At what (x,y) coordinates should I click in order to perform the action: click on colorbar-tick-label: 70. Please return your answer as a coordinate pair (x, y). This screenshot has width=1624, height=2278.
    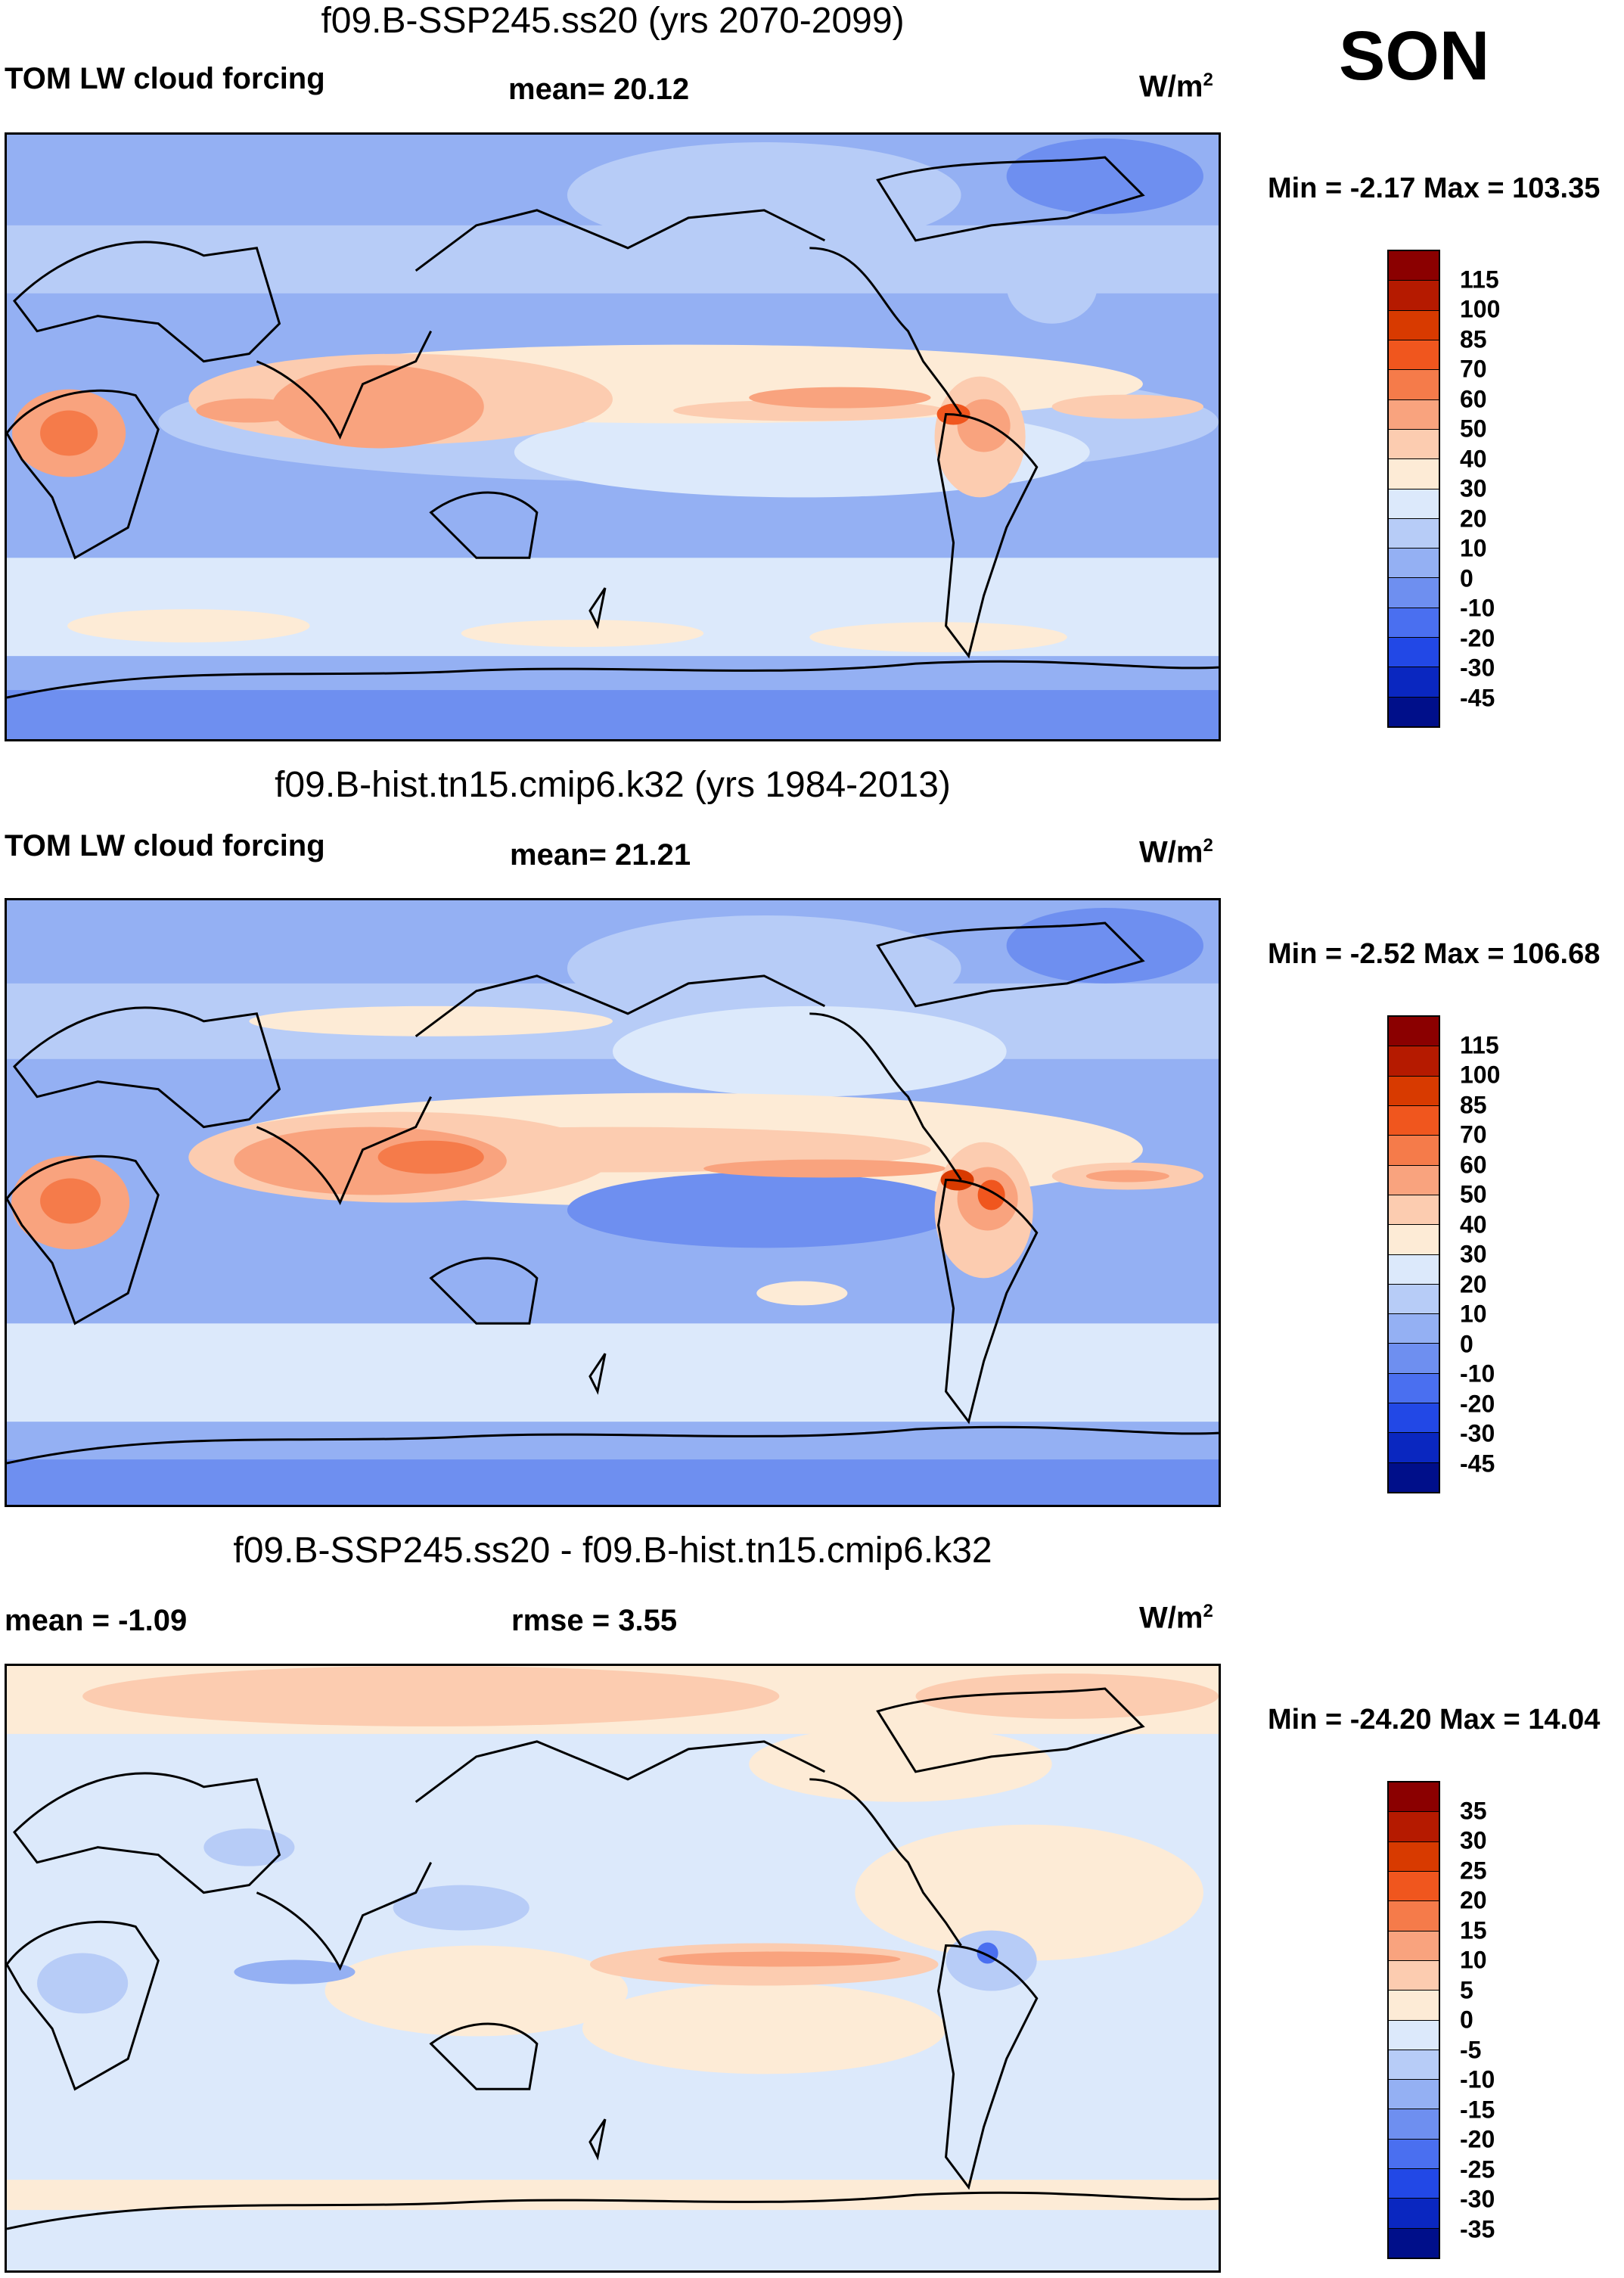
    Looking at the image, I should click on (1473, 1134).